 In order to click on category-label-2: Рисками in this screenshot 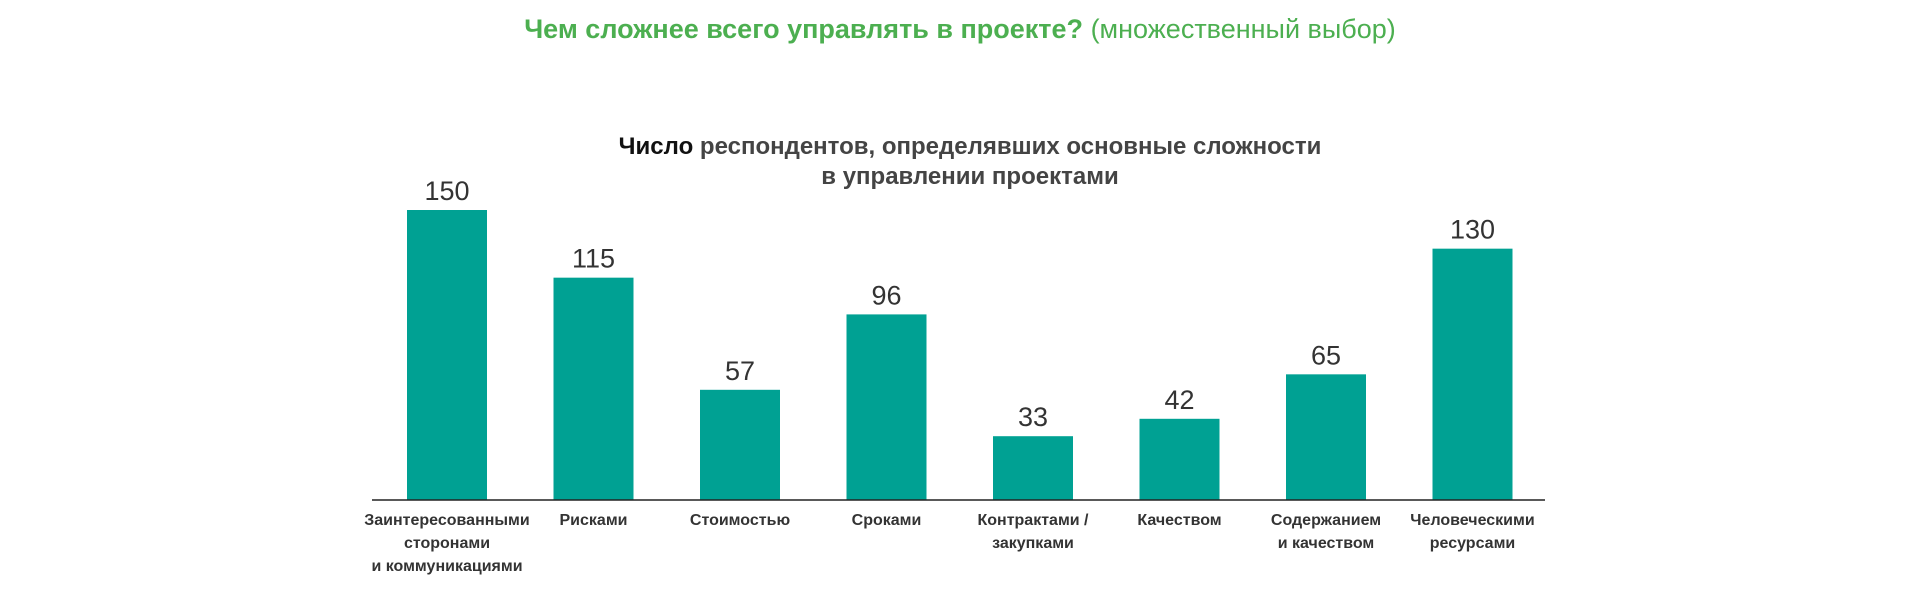, I will do `click(594, 520)`.